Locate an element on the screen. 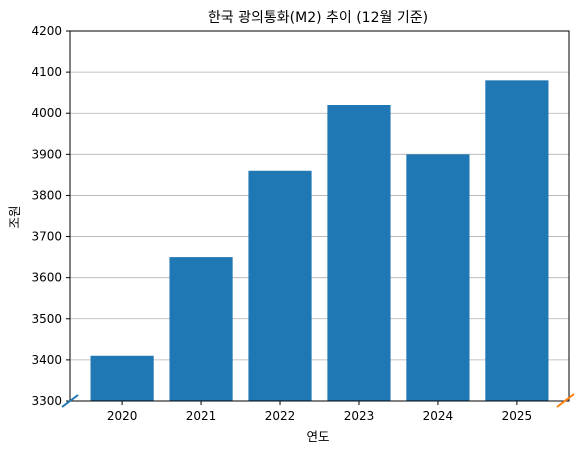  y-tick-label: 3900 is located at coordinates (46, 154).